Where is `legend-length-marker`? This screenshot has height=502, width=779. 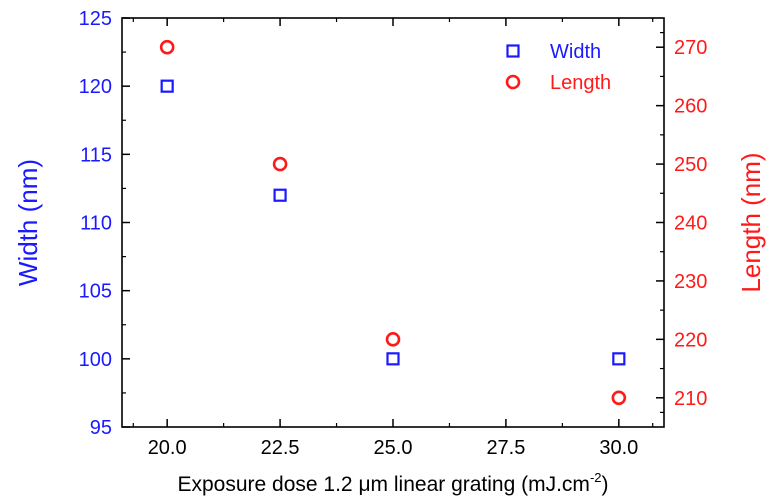
legend-length-marker is located at coordinates (513, 82).